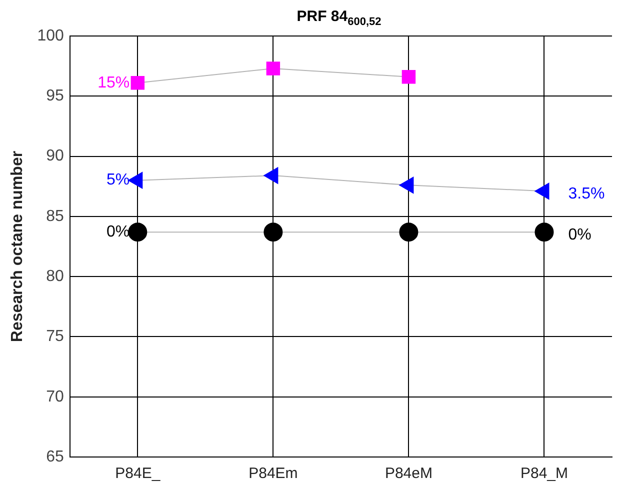 Image resolution: width=622 pixels, height=491 pixels. I want to click on annotation: 3.5%, so click(586, 194).